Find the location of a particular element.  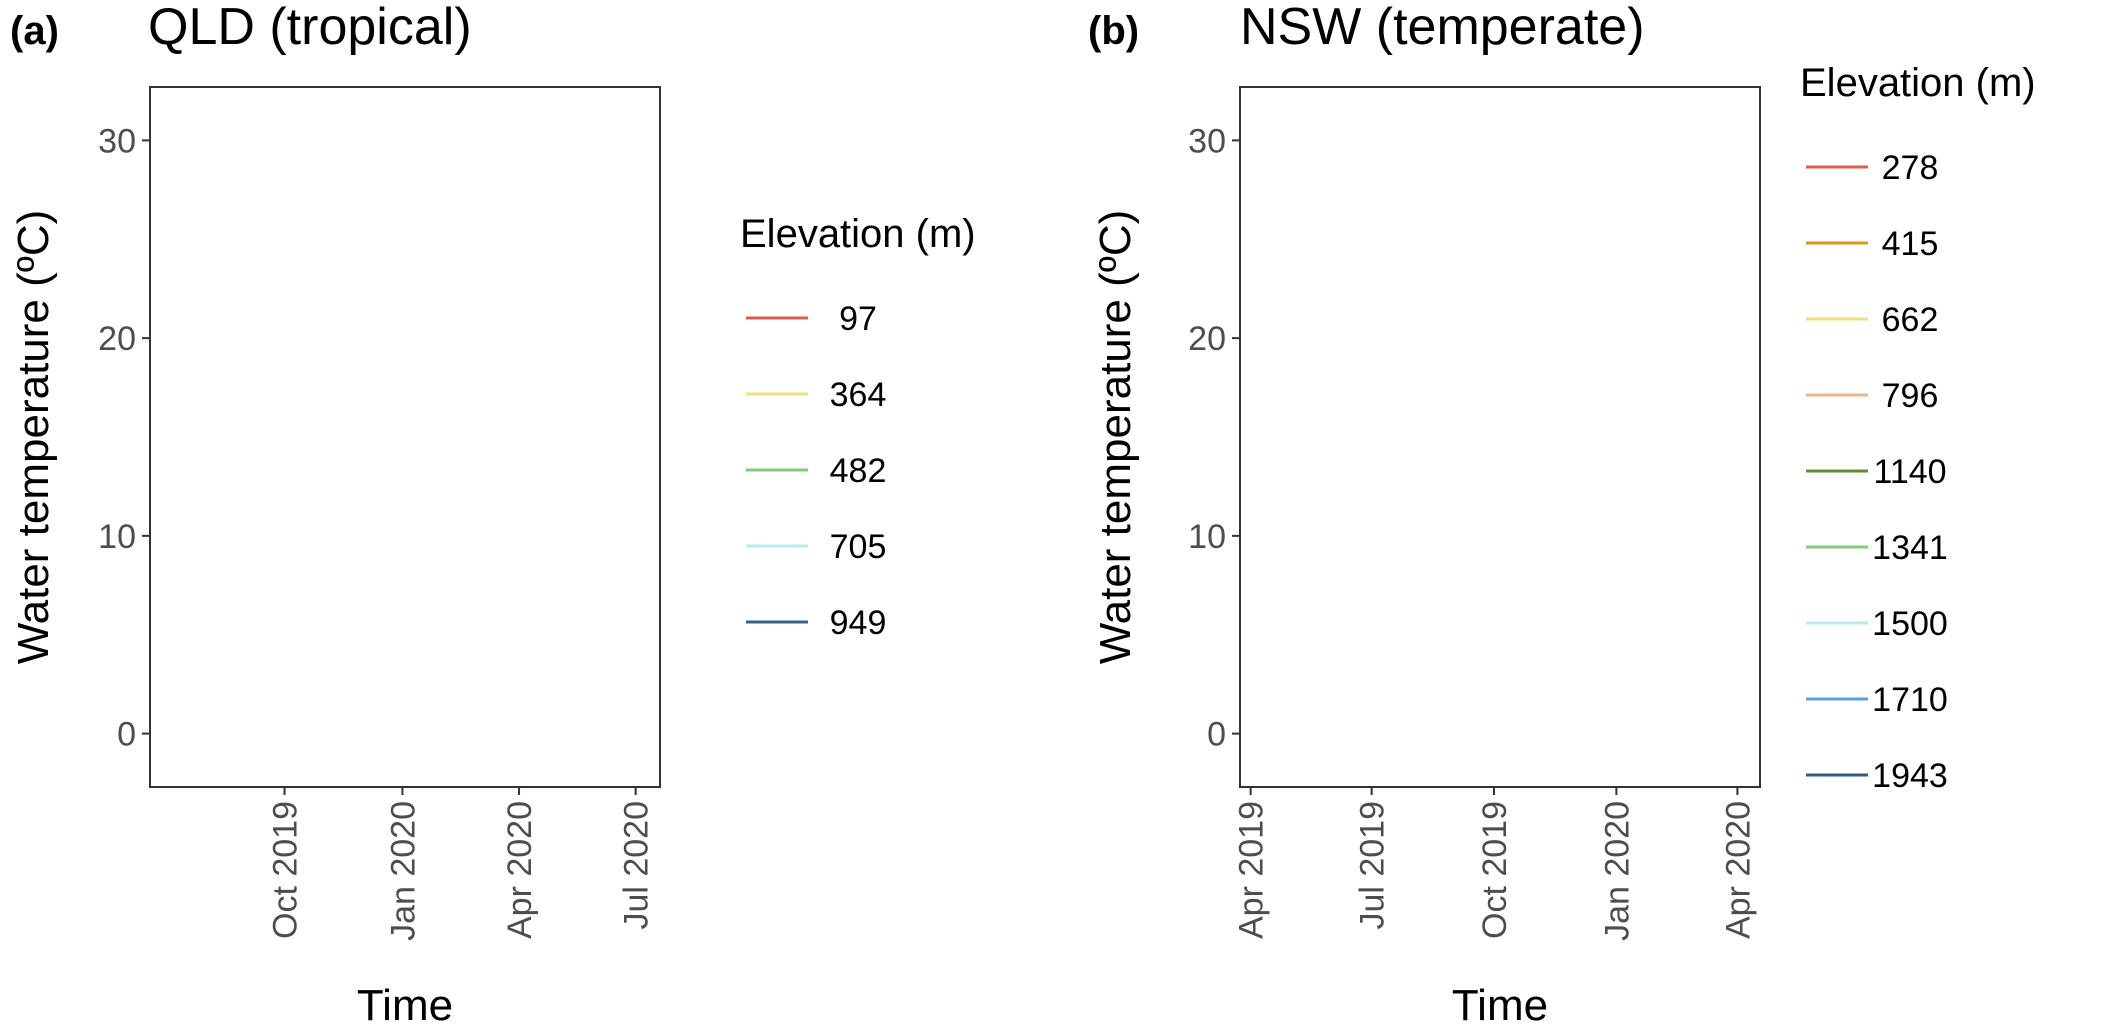

legend-label-415: 415 is located at coordinates (1910, 244).